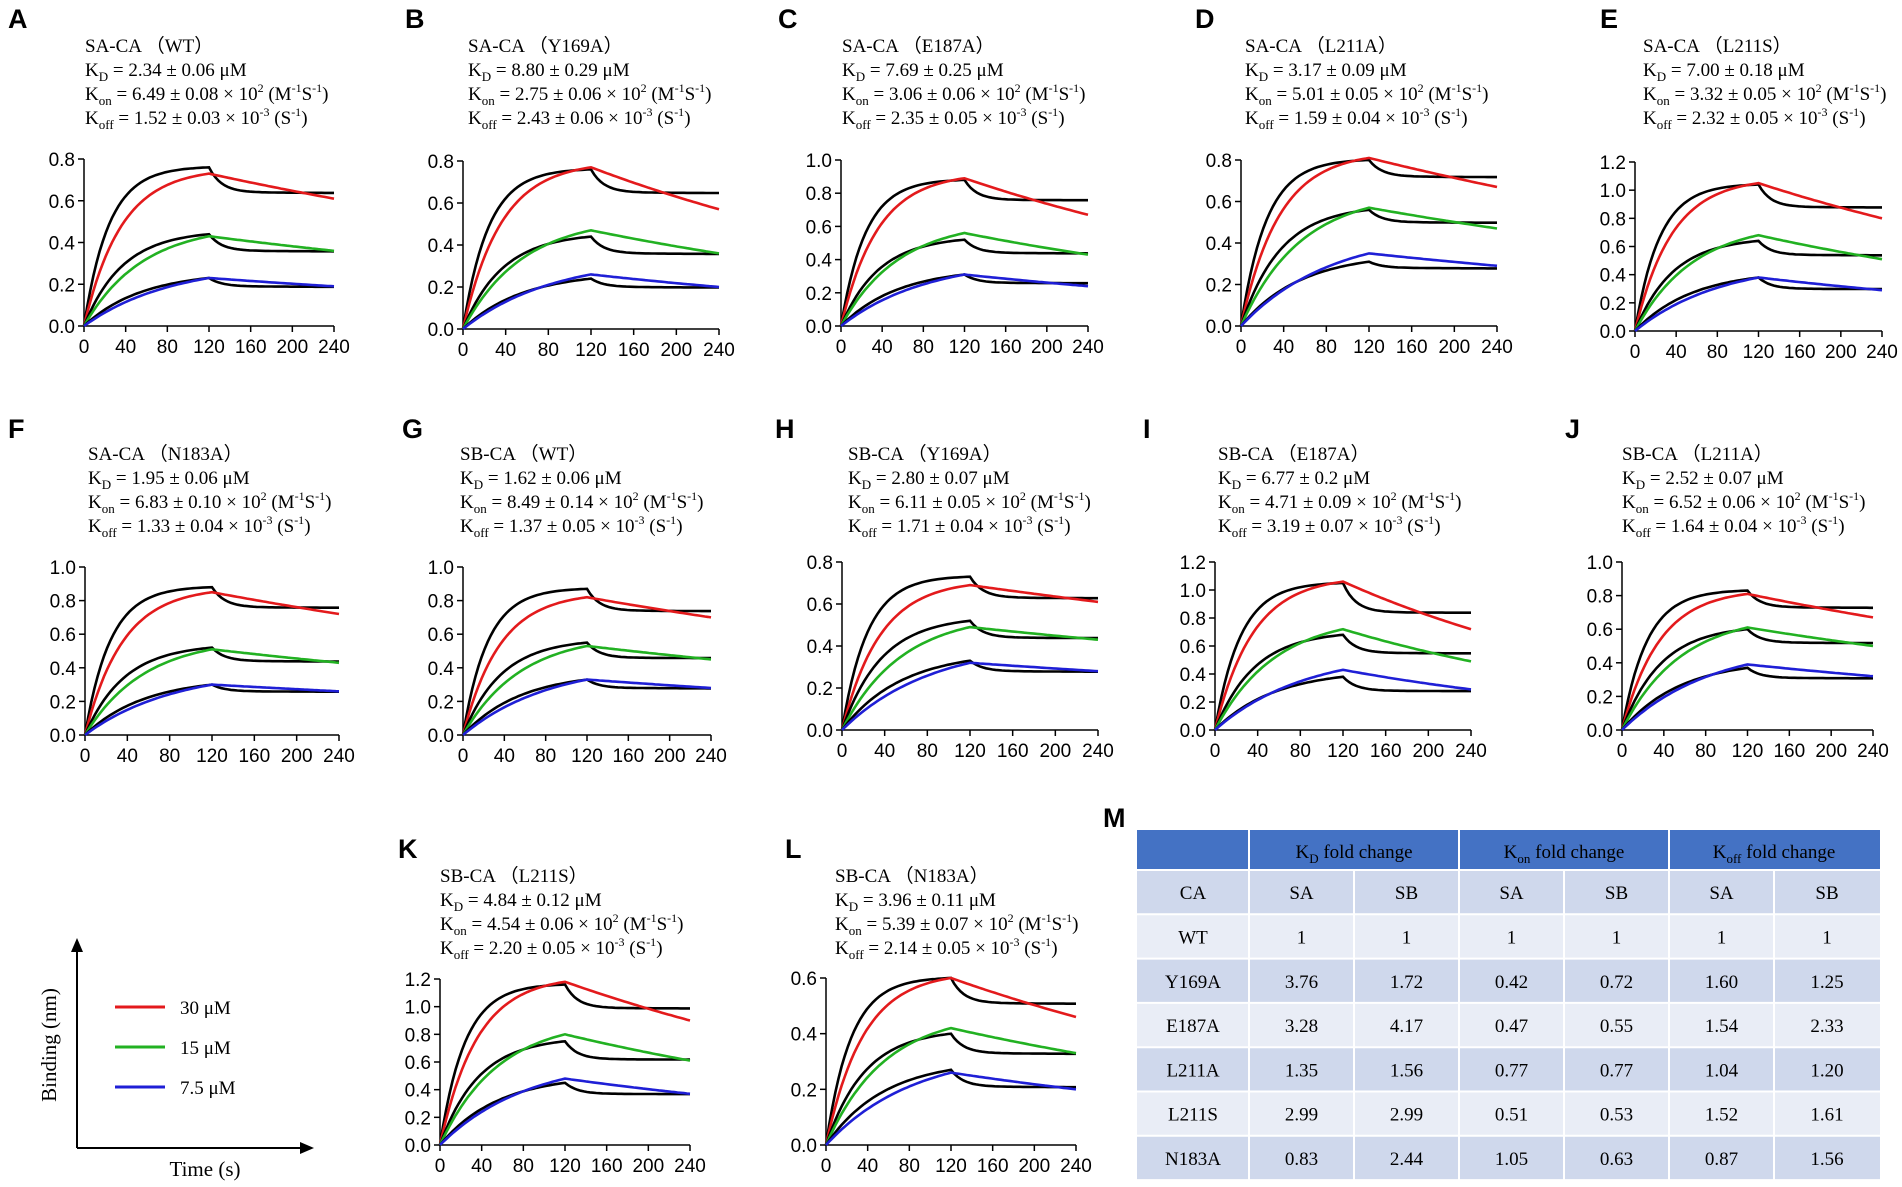 This screenshot has width=1902, height=1187. What do you see at coordinates (1337, 70) in the screenshot?
I see `kd-value: = 3.17 ± 0.09 μM` at bounding box center [1337, 70].